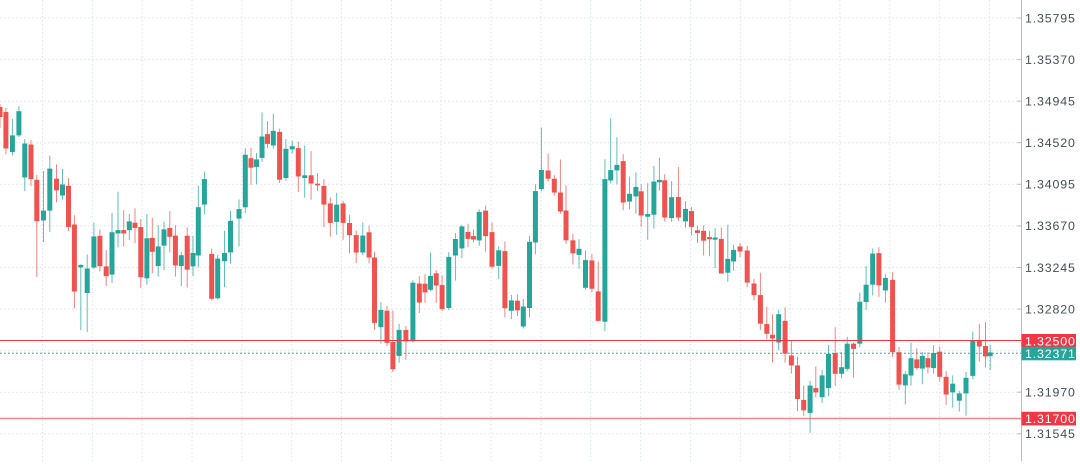  Describe the element at coordinates (1050, 268) in the screenshot. I see `svg-text: 1.33245` at that location.